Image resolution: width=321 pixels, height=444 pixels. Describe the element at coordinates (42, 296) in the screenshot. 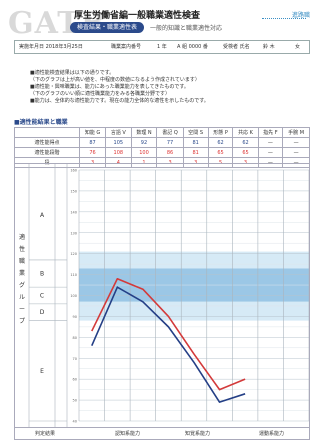

I see `group-label: C` at that location.